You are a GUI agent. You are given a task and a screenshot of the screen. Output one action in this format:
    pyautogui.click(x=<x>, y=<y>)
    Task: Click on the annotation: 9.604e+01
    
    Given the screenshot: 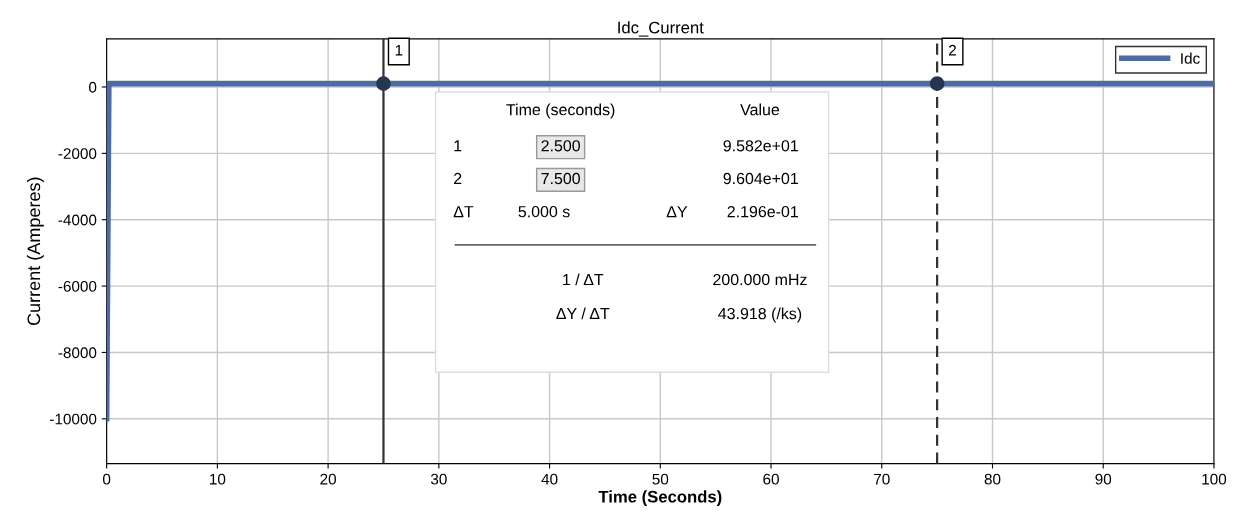 What is the action you would take?
    pyautogui.click(x=760, y=178)
    